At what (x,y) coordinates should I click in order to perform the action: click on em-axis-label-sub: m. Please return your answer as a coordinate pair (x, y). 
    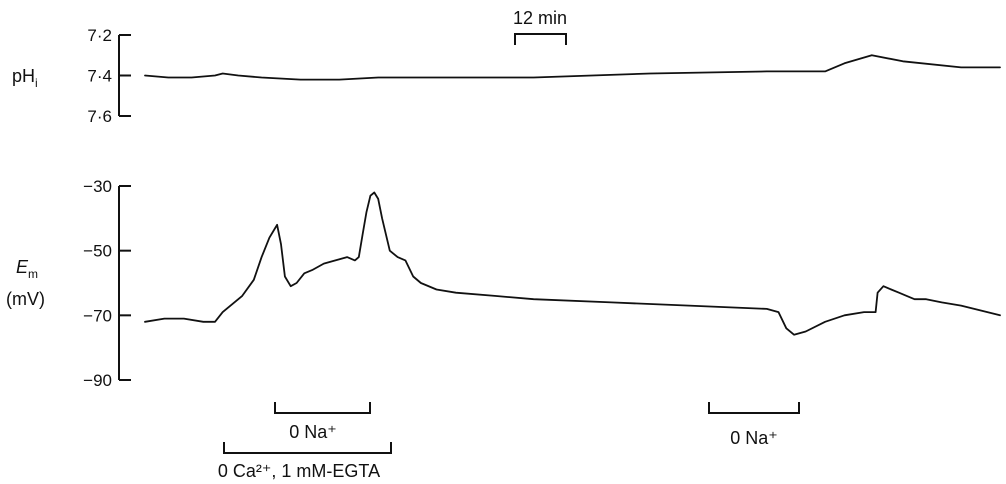
    Looking at the image, I should click on (33, 274).